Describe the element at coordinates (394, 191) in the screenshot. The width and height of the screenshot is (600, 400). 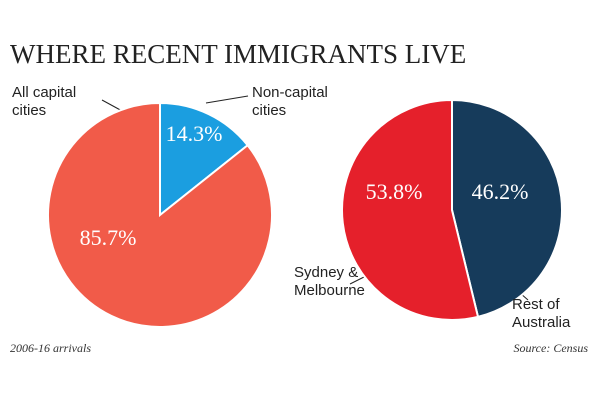
I see `value-label: 53.8%` at that location.